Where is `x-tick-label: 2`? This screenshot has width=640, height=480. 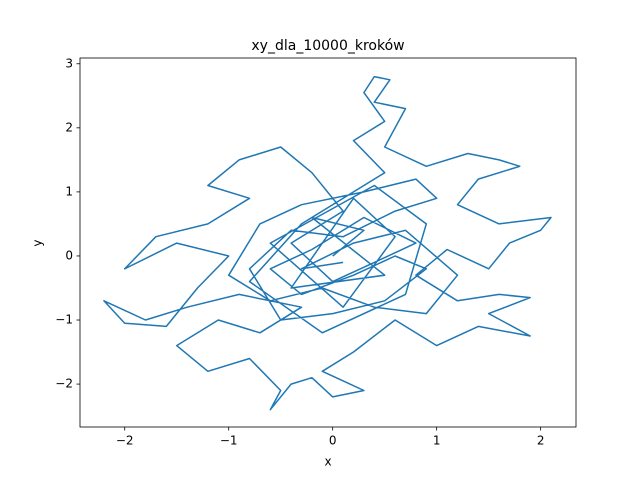 x-tick-label: 2 is located at coordinates (541, 441).